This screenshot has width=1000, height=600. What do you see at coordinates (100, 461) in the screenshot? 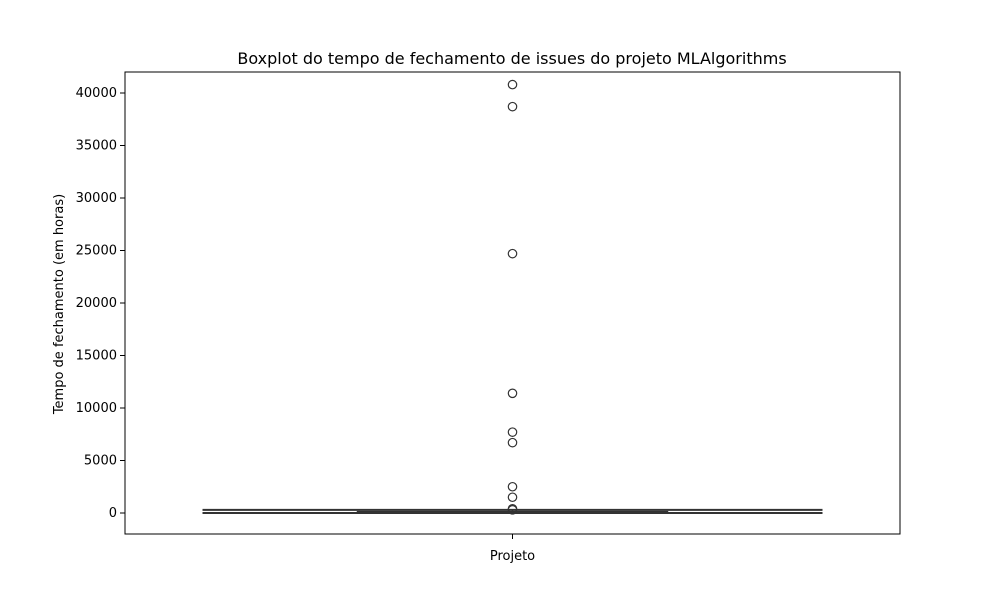
I see `y-tick-label: 5000` at bounding box center [100, 461].